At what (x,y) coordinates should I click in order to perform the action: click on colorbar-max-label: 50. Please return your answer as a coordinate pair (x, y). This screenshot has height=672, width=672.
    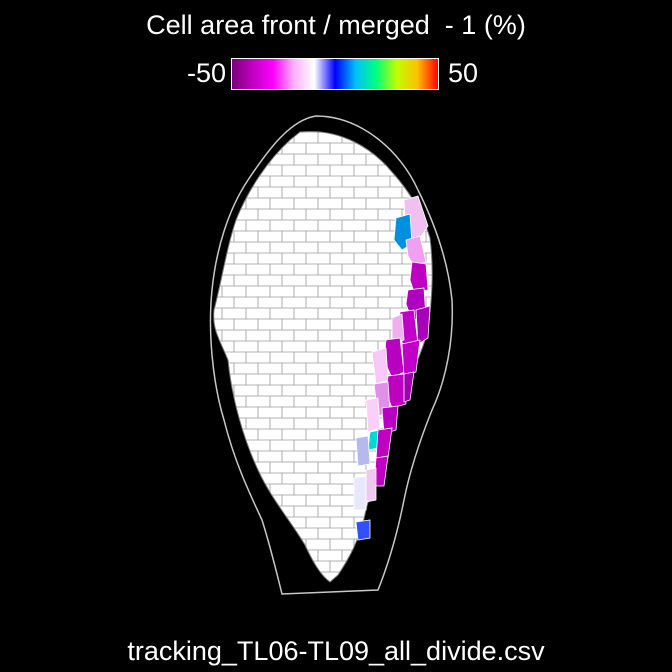
    Looking at the image, I should click on (463, 73).